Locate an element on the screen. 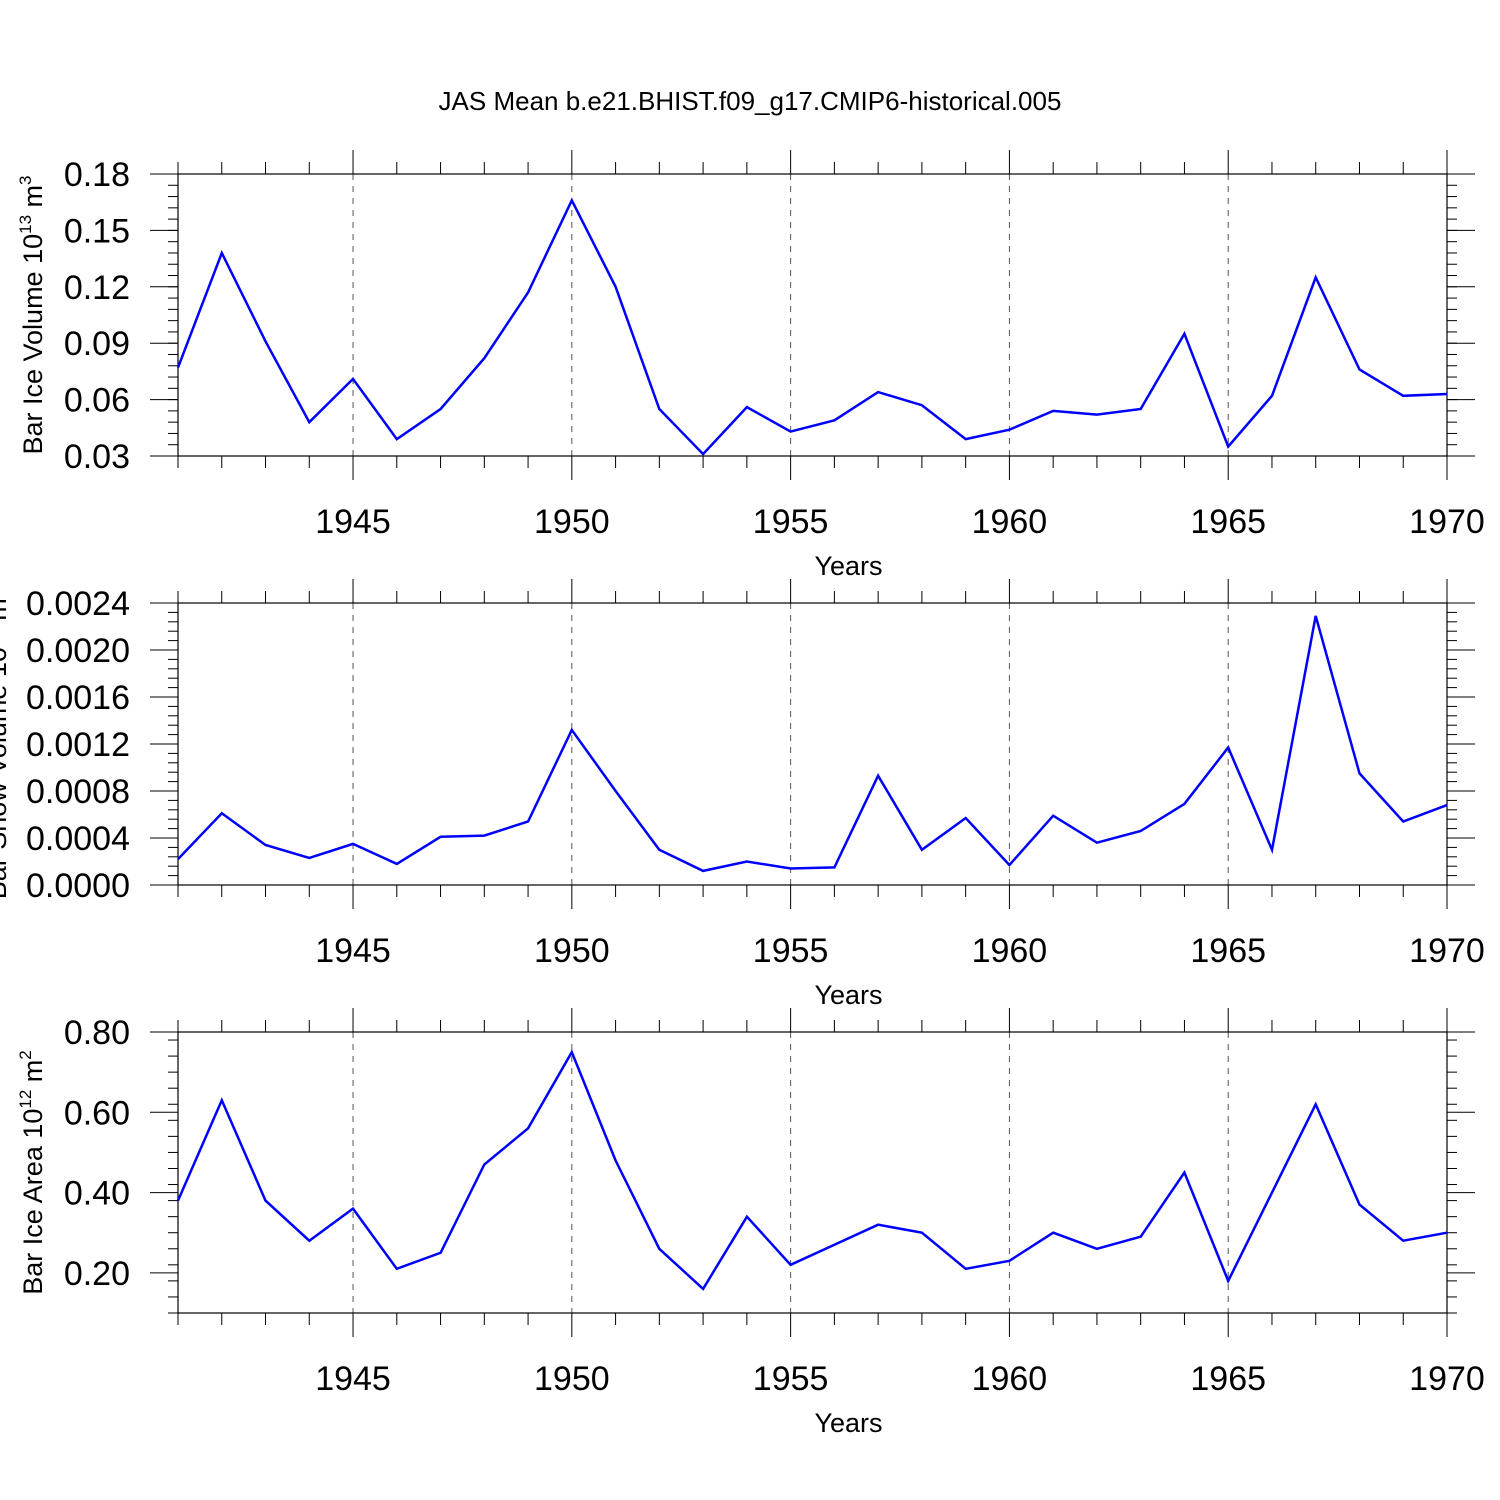 This screenshot has width=1500, height=1500. y-tick-label: 0.12 is located at coordinates (97, 288).